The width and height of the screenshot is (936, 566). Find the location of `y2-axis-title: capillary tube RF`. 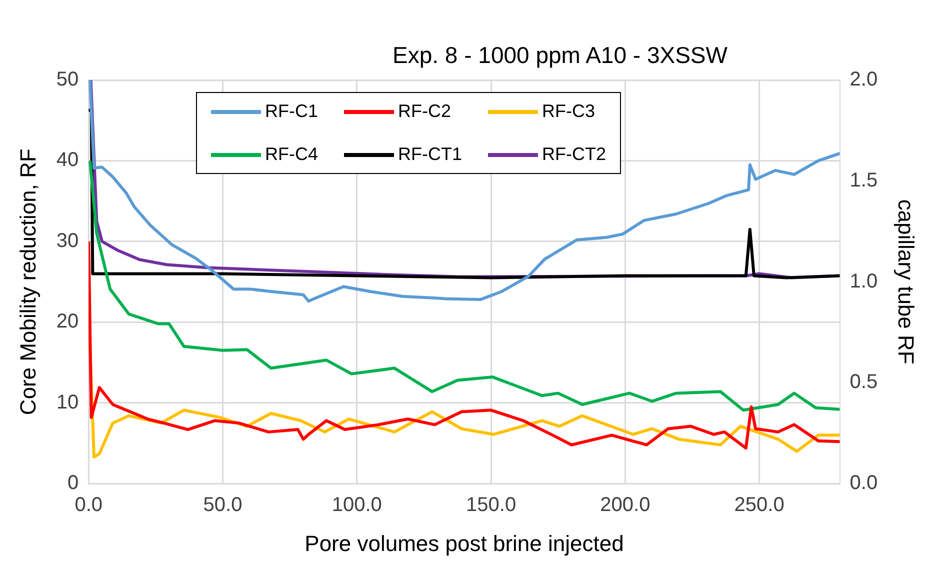

y2-axis-title: capillary tube RF is located at coordinates (906, 281).